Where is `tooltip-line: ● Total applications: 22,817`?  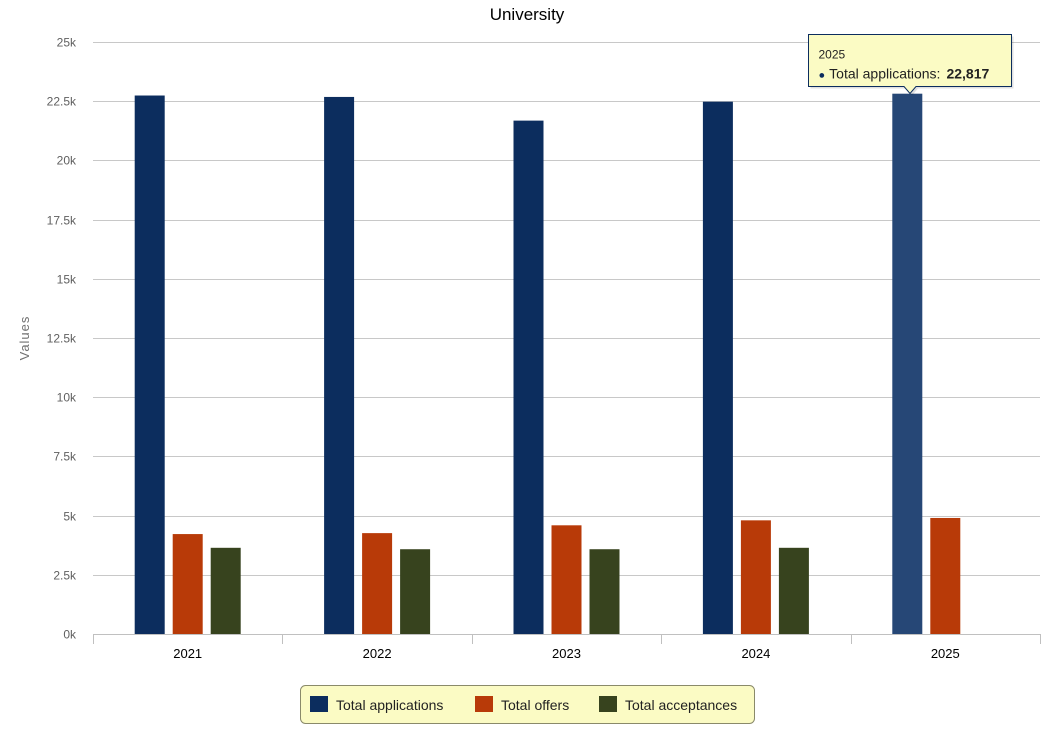
tooltip-line: ● Total applications: 22,817 is located at coordinates (904, 74).